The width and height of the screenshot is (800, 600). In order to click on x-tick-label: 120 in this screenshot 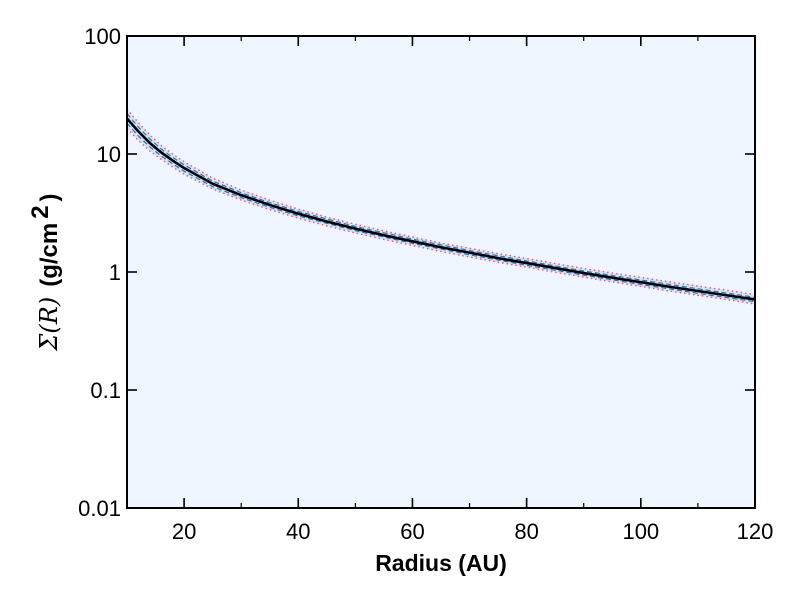, I will do `click(755, 531)`.